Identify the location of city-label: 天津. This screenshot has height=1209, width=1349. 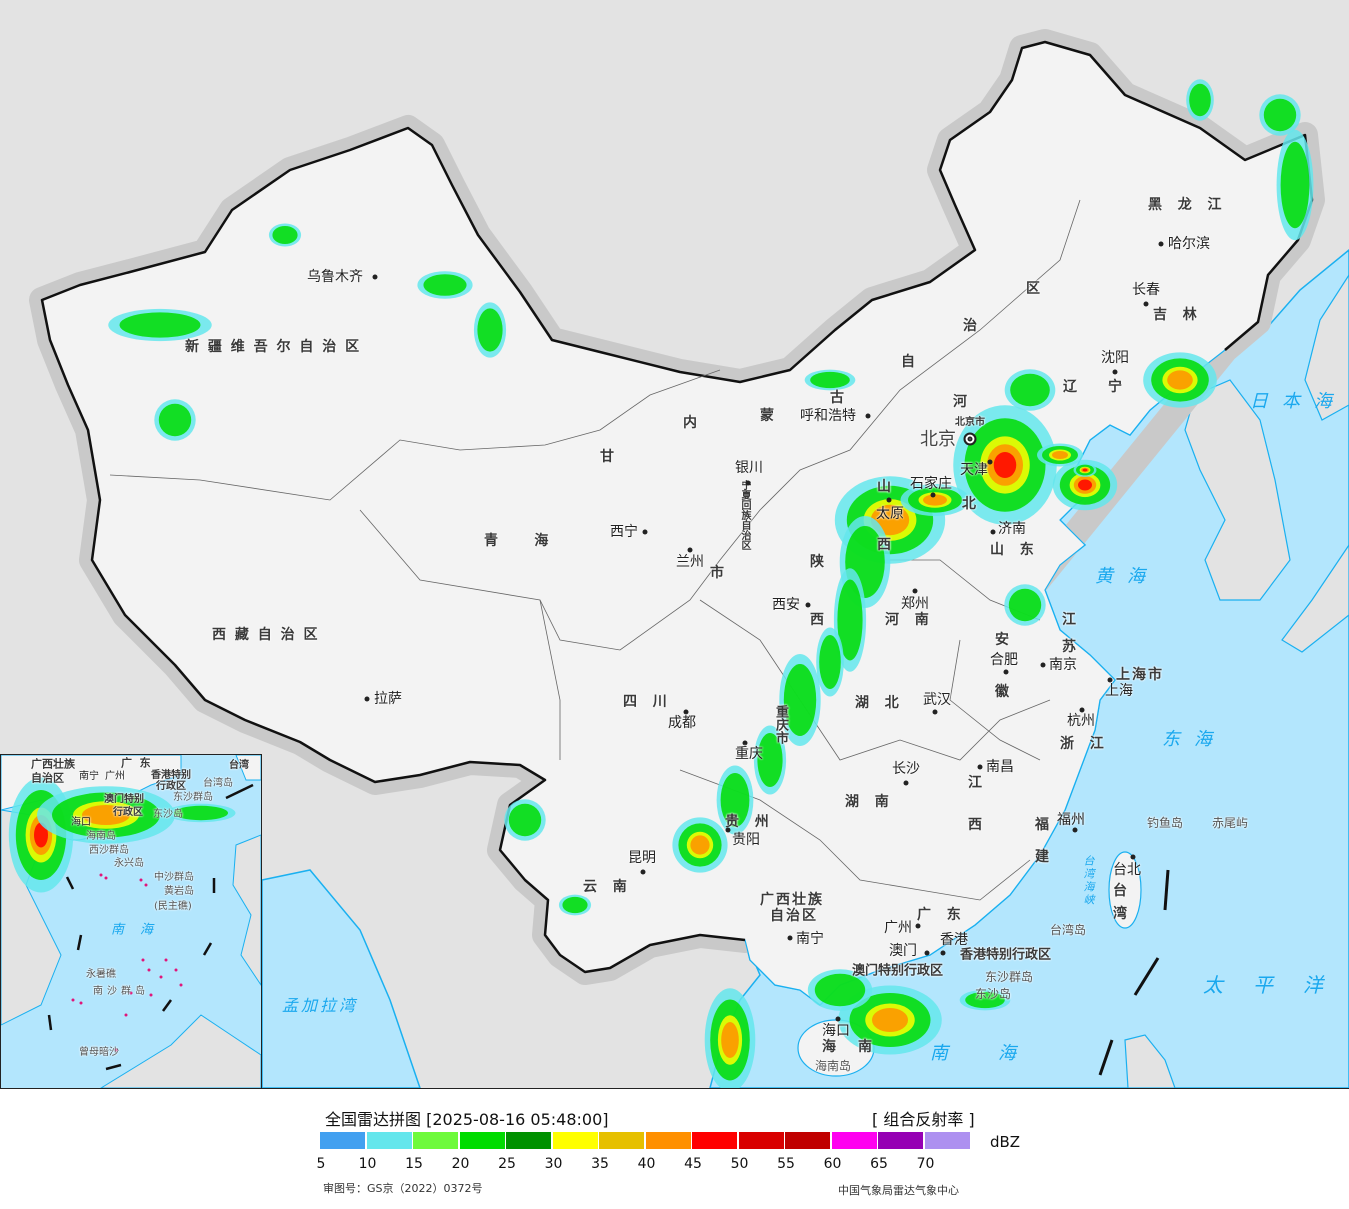
(974, 470).